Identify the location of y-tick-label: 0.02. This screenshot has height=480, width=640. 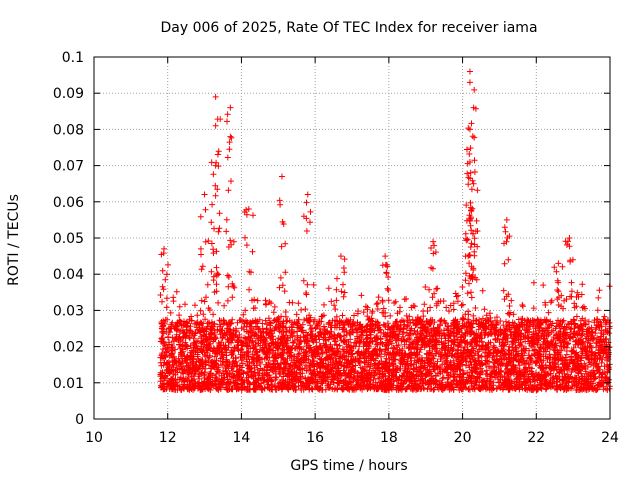
(68, 348).